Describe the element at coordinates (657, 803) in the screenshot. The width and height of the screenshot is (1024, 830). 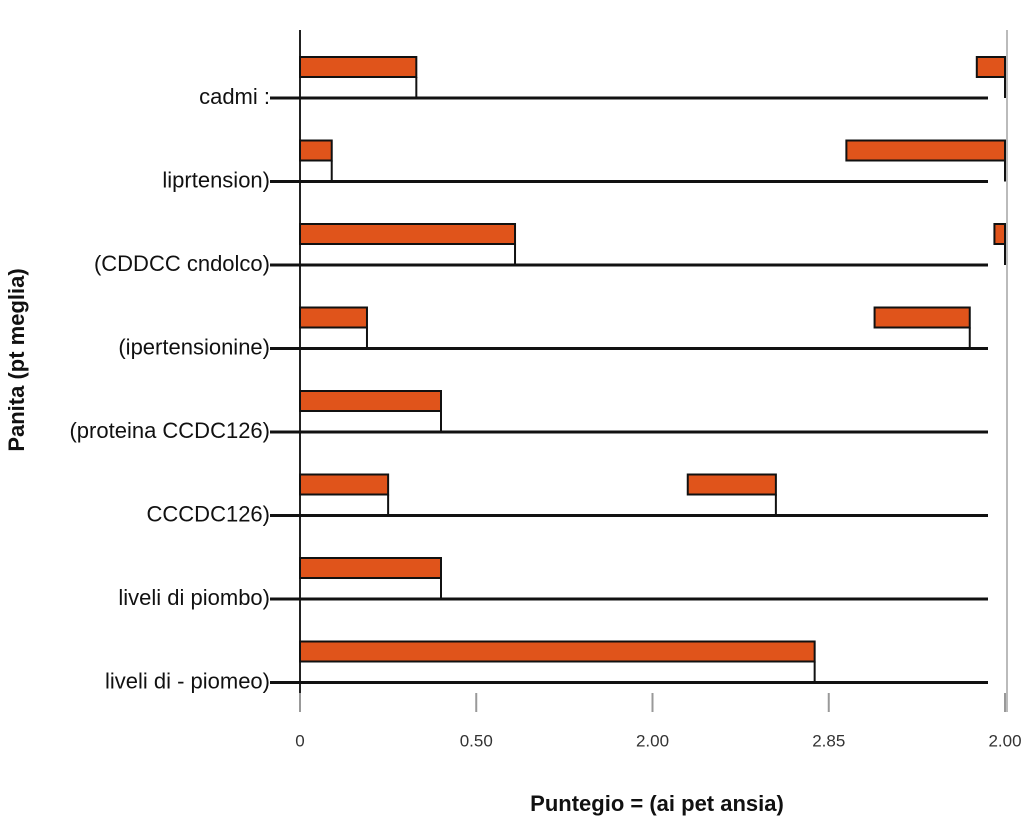
I see `x-axis-title: Puntegio = (ai pet ansia)` at that location.